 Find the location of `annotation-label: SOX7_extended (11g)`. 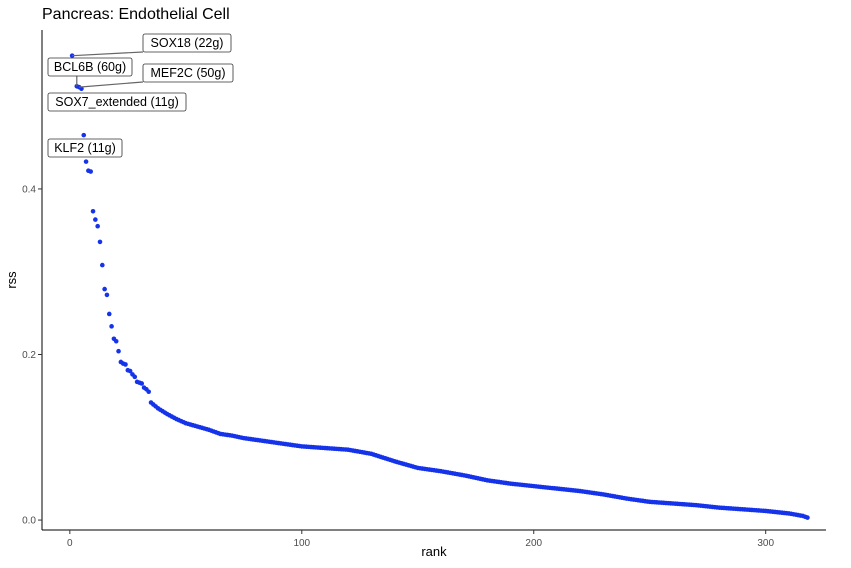

annotation-label: SOX7_extended (11g) is located at coordinates (116, 102).